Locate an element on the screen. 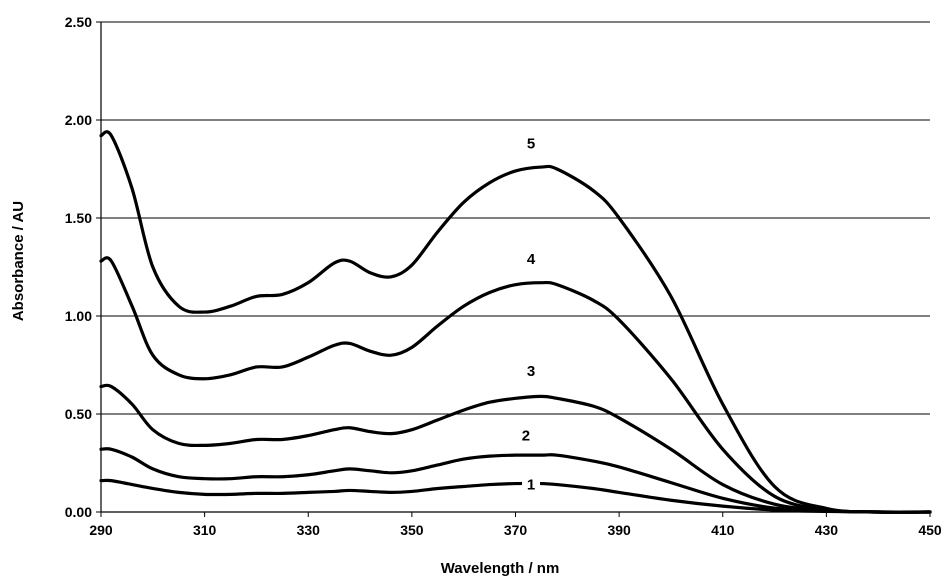  x-tick-label: 330 is located at coordinates (309, 530).